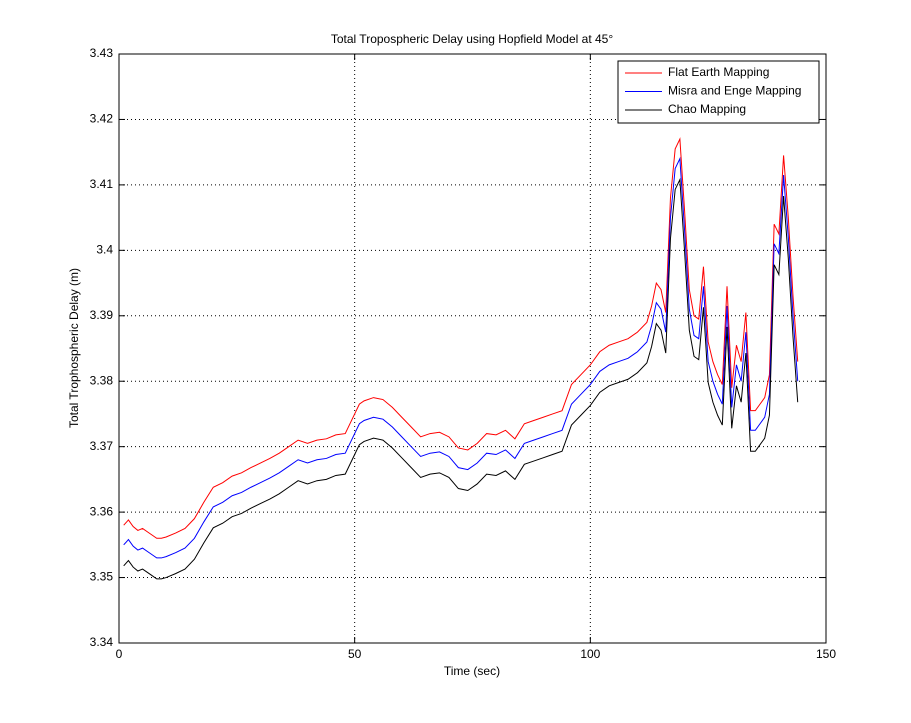  What do you see at coordinates (102, 577) in the screenshot?
I see `y-tick-label: 3.35` at bounding box center [102, 577].